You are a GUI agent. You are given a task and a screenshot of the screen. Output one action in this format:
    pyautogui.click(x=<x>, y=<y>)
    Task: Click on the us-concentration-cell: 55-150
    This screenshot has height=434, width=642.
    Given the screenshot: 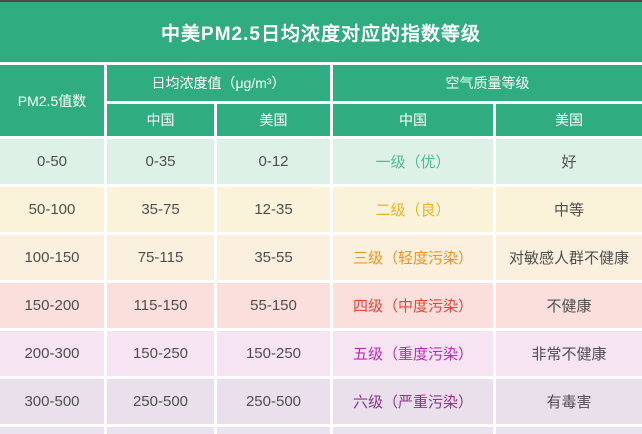 What is the action you would take?
    pyautogui.click(x=273, y=305)
    